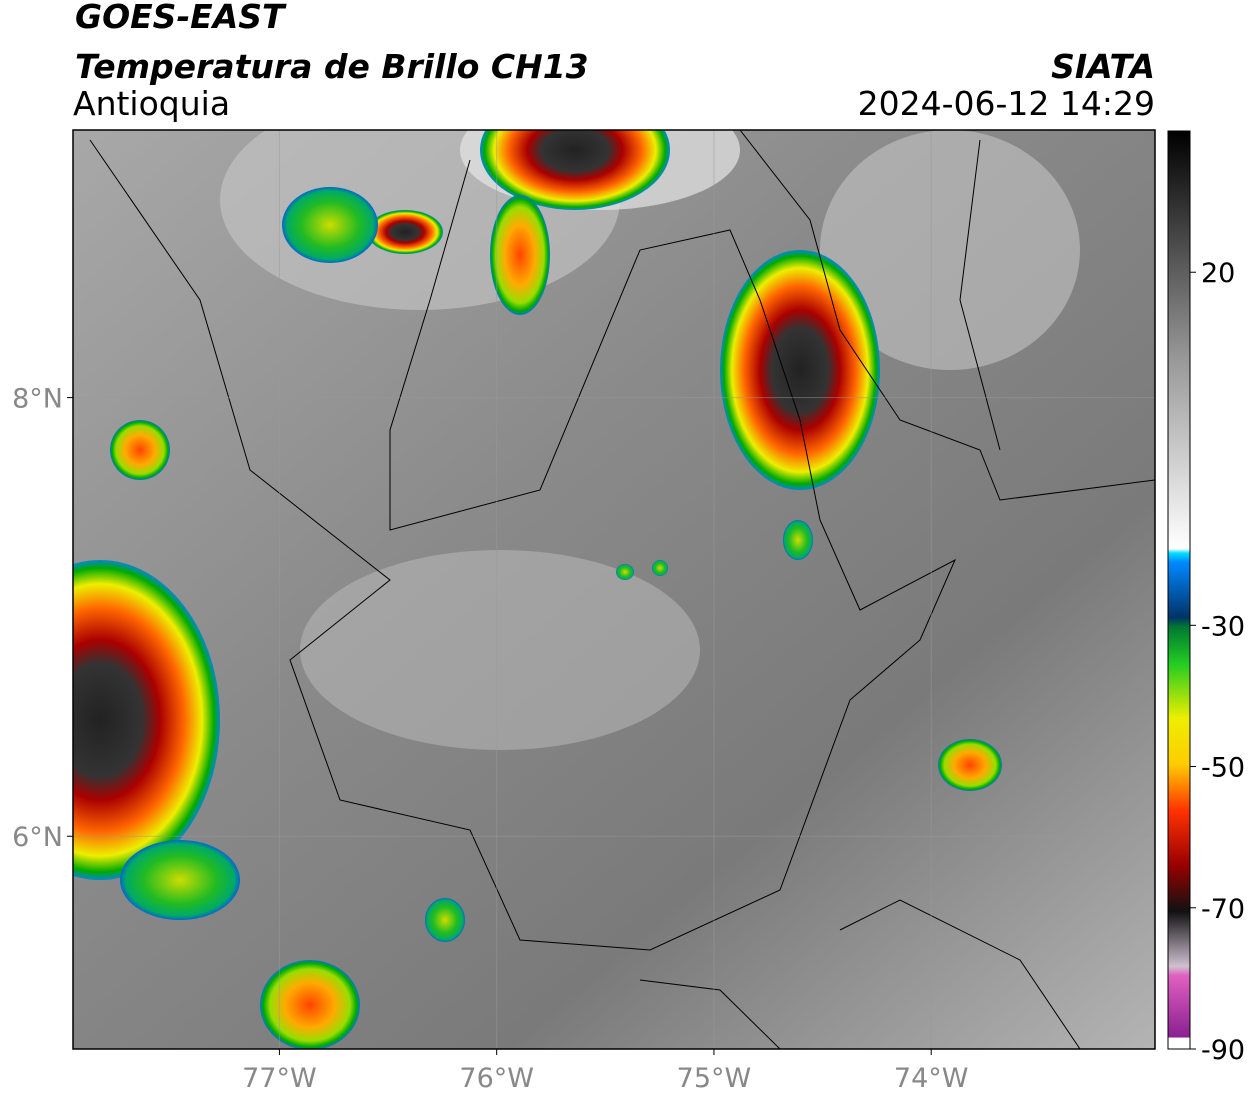  What do you see at coordinates (37, 837) in the screenshot?
I see `y-tick-label: 6°N` at bounding box center [37, 837].